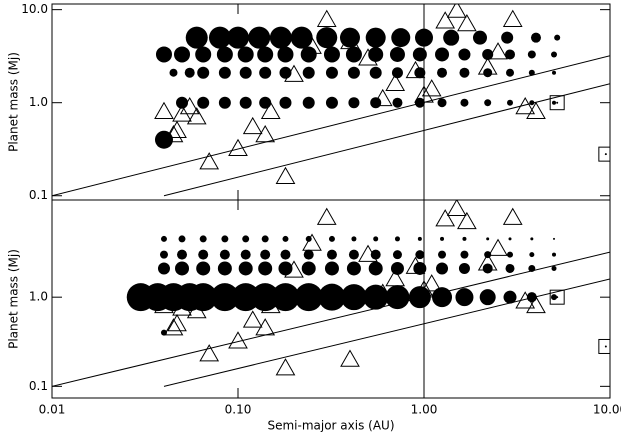  Describe the element at coordinates (34, 9) in the screenshot. I see `y-tick-label: 10.0` at that location.